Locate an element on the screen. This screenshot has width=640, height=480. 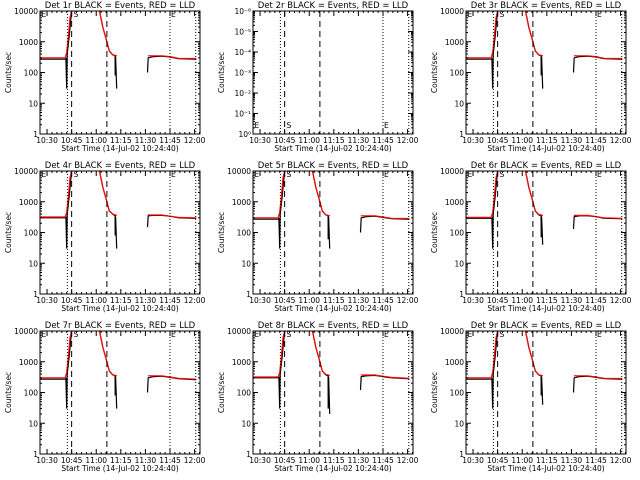
y-tick-label: 10⁰ is located at coordinates (244, 134).